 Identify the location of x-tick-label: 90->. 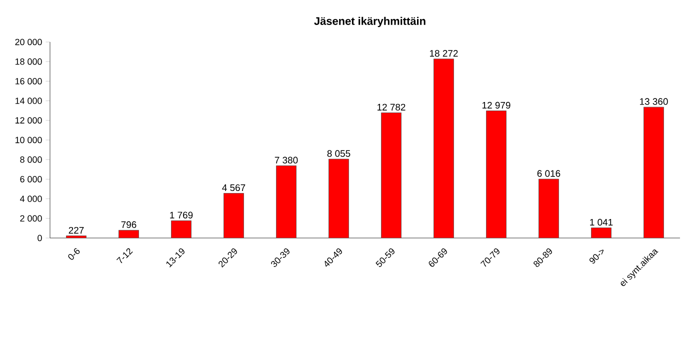
(596, 257).